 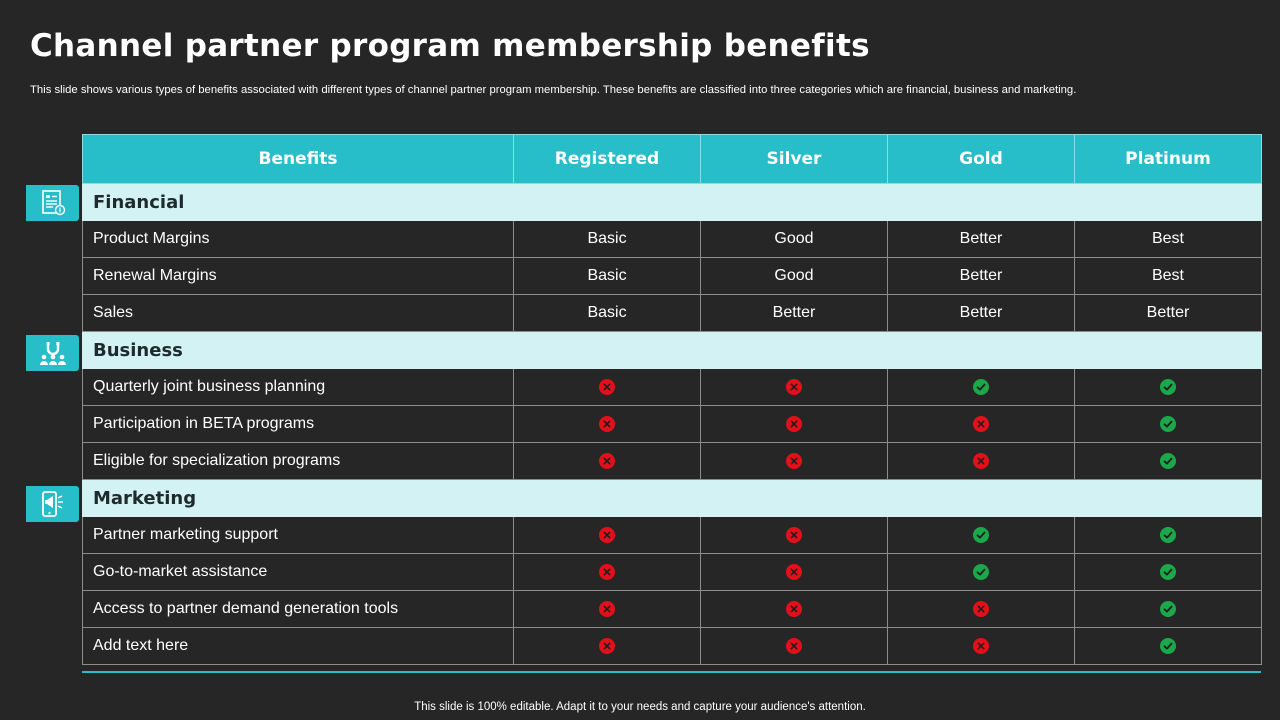 What do you see at coordinates (981, 159) in the screenshot?
I see `column-header-gold: Gold` at bounding box center [981, 159].